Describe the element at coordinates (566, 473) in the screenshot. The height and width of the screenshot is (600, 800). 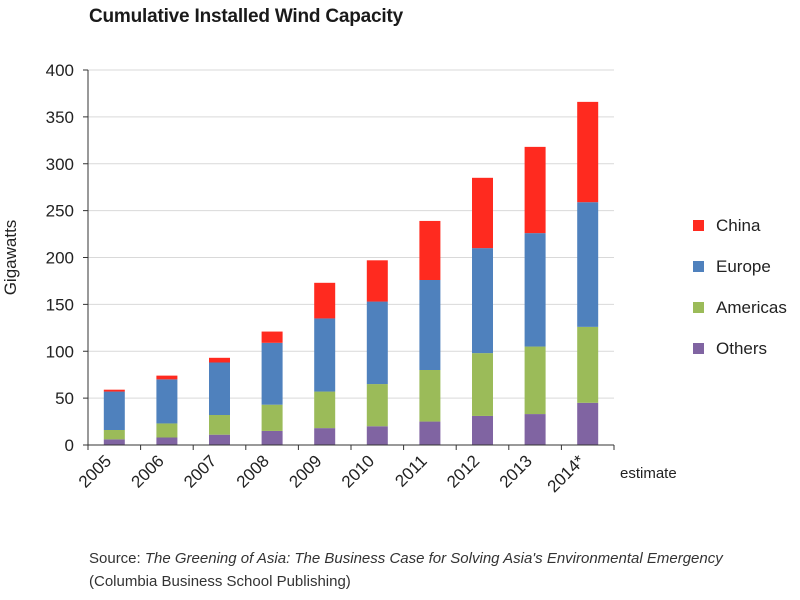
I see `x-tick-label: 2014*` at that location.